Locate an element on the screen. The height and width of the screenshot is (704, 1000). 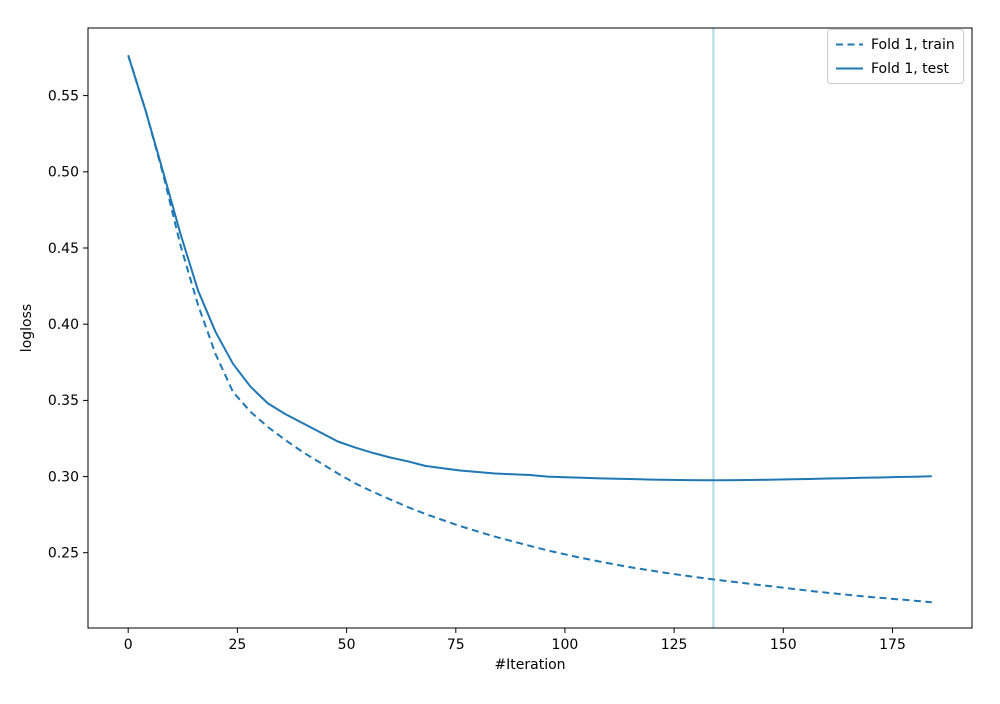
x-tick-label: 25 is located at coordinates (237, 645).